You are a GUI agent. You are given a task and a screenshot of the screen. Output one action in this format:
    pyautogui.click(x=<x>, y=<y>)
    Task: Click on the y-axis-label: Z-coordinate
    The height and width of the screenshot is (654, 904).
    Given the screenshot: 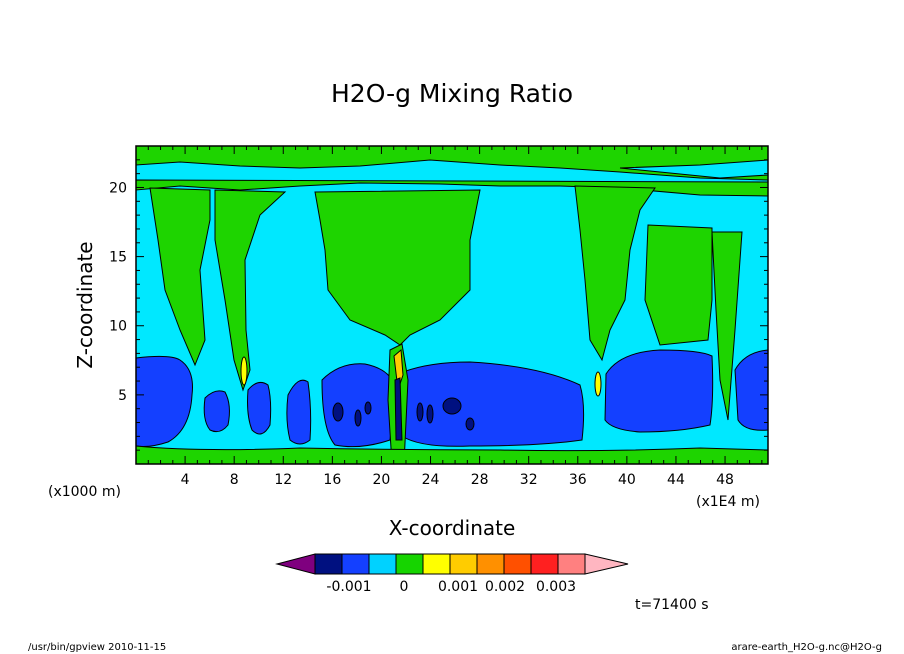 What is the action you would take?
    pyautogui.click(x=85, y=304)
    